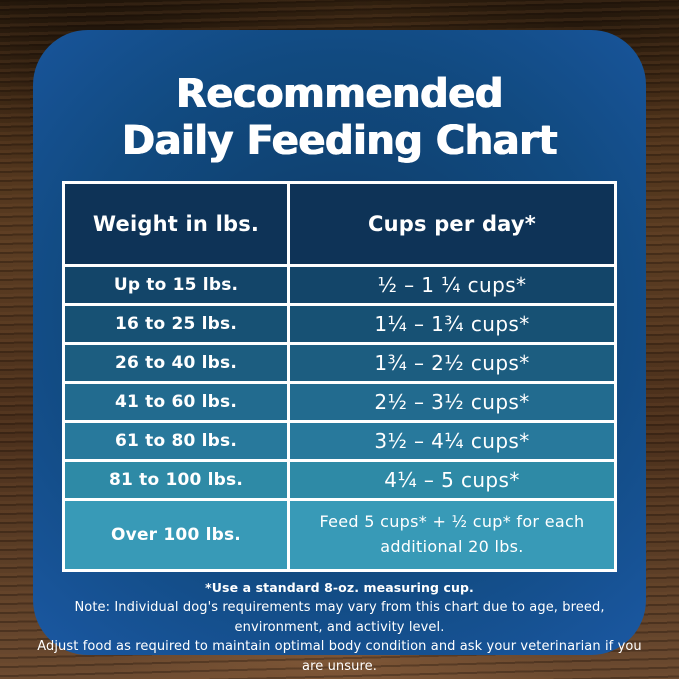 This screenshot has height=679, width=679. I want to click on cups-cell-row-2: 1¼ – 1¾ cups*, so click(452, 324).